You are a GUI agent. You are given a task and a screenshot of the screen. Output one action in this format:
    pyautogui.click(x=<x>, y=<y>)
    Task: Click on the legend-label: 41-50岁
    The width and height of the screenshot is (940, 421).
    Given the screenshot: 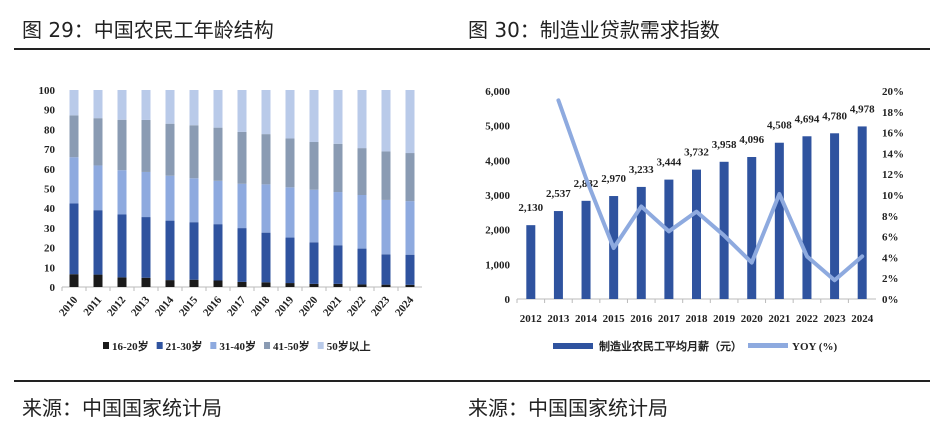 What is the action you would take?
    pyautogui.click(x=291, y=346)
    